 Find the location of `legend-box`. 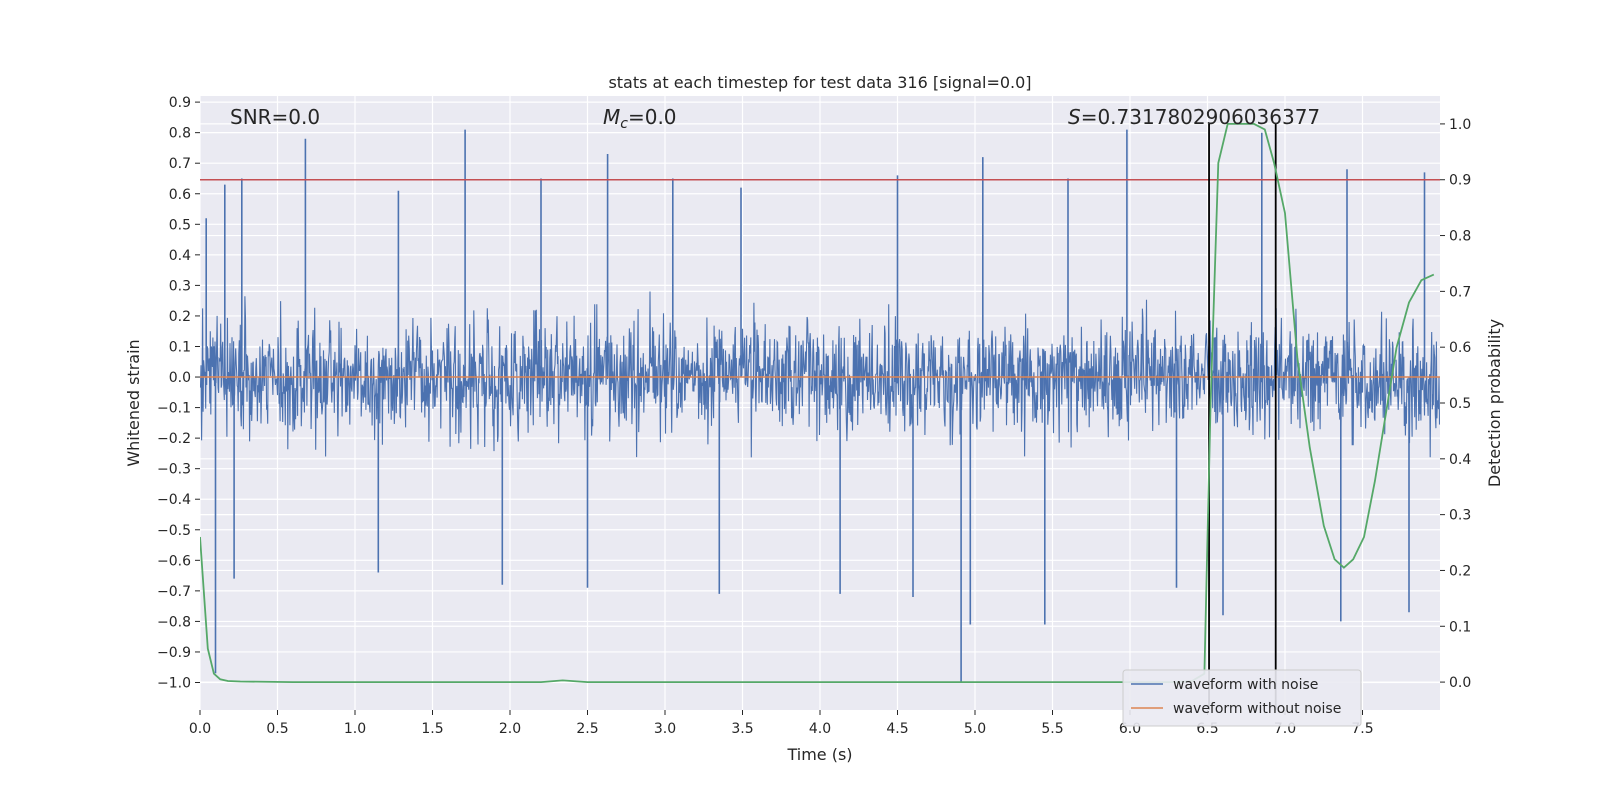

legend-box is located at coordinates (1242, 698).